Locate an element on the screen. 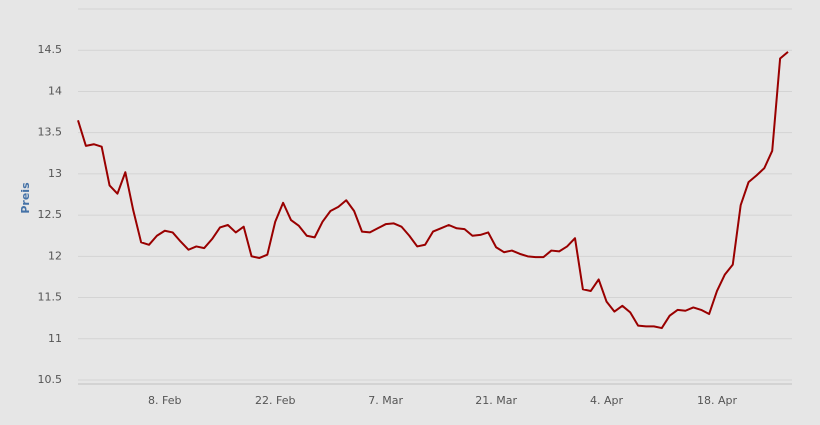  y-tick-label: 13 is located at coordinates (55, 173).